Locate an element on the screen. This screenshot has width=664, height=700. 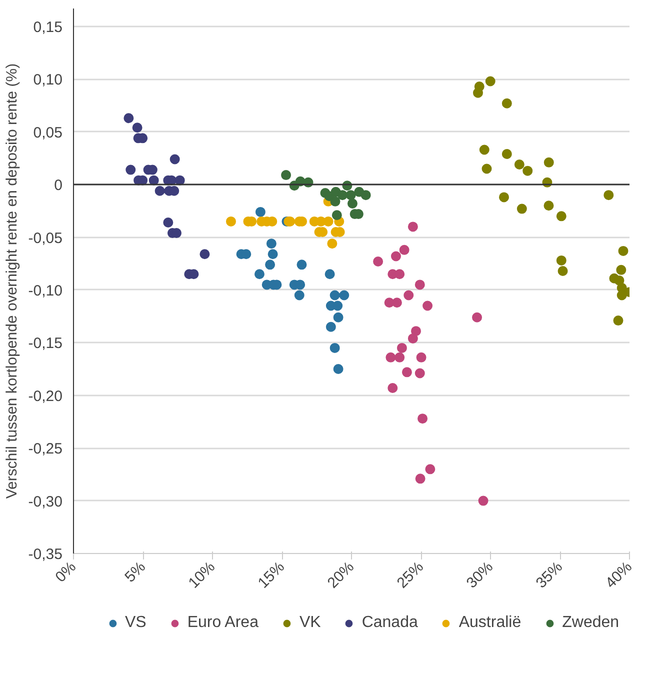
y-tick-label: -0,30 is located at coordinates (45, 501).